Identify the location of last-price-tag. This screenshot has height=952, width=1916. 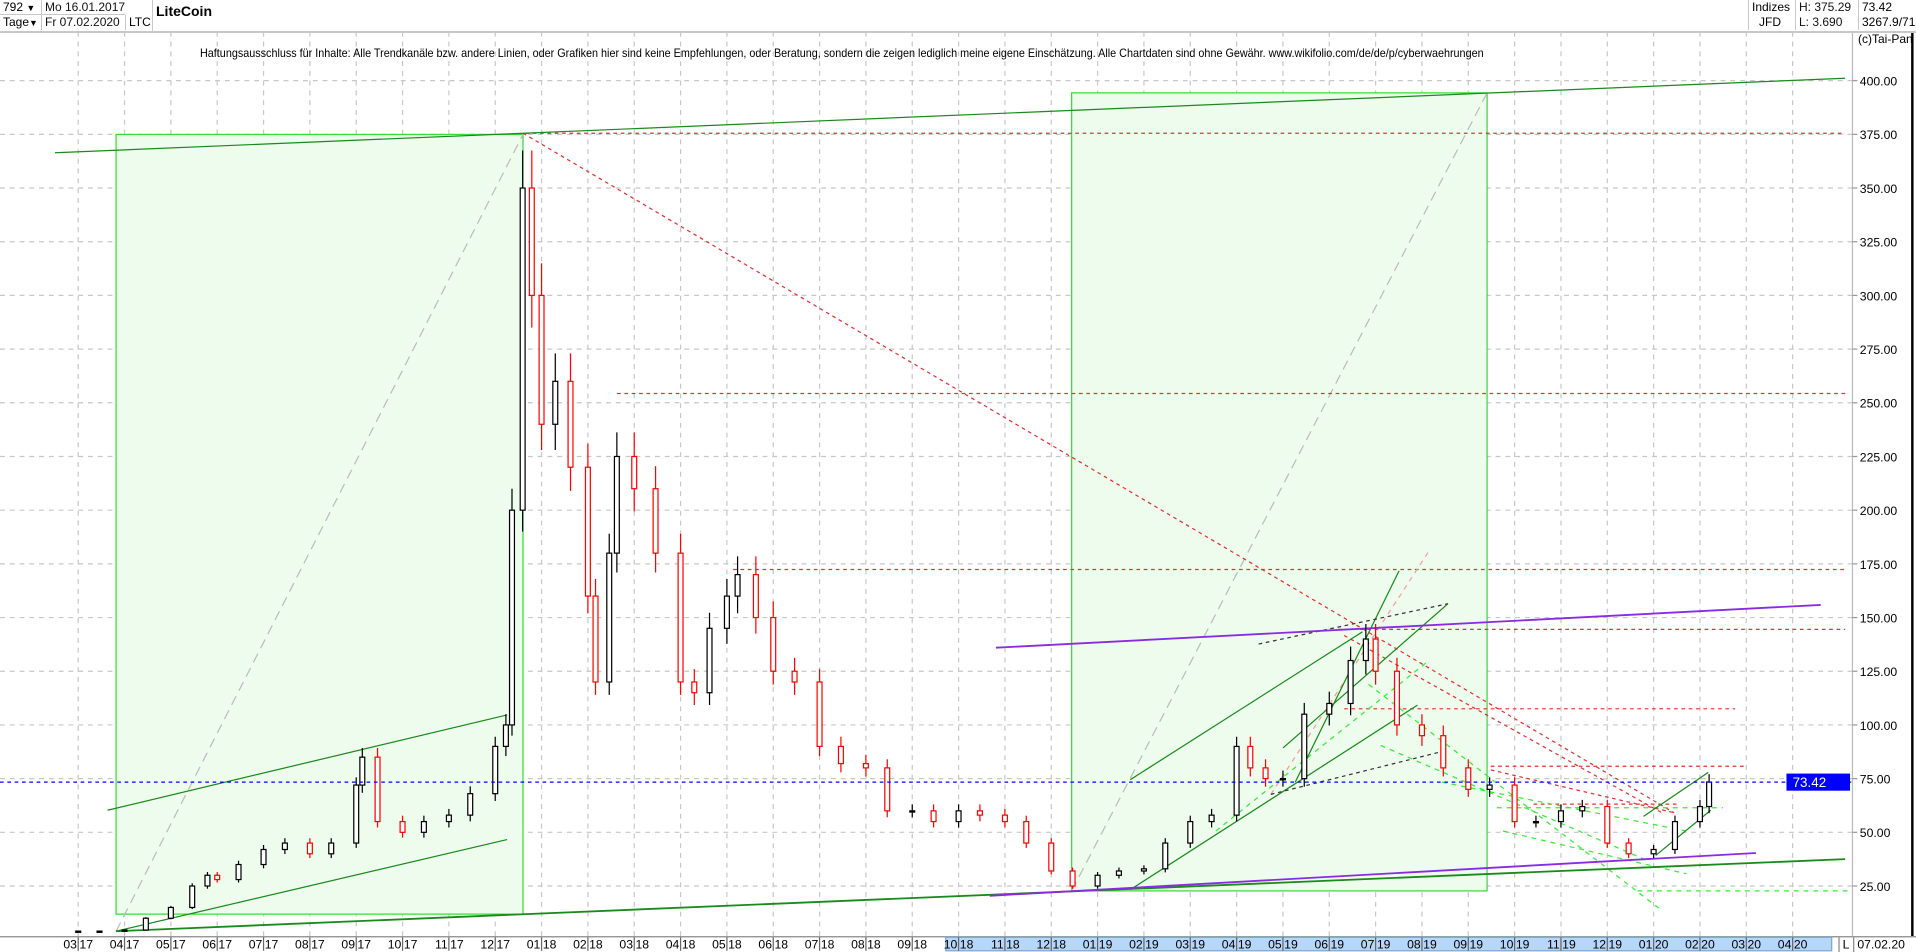
(1818, 782).